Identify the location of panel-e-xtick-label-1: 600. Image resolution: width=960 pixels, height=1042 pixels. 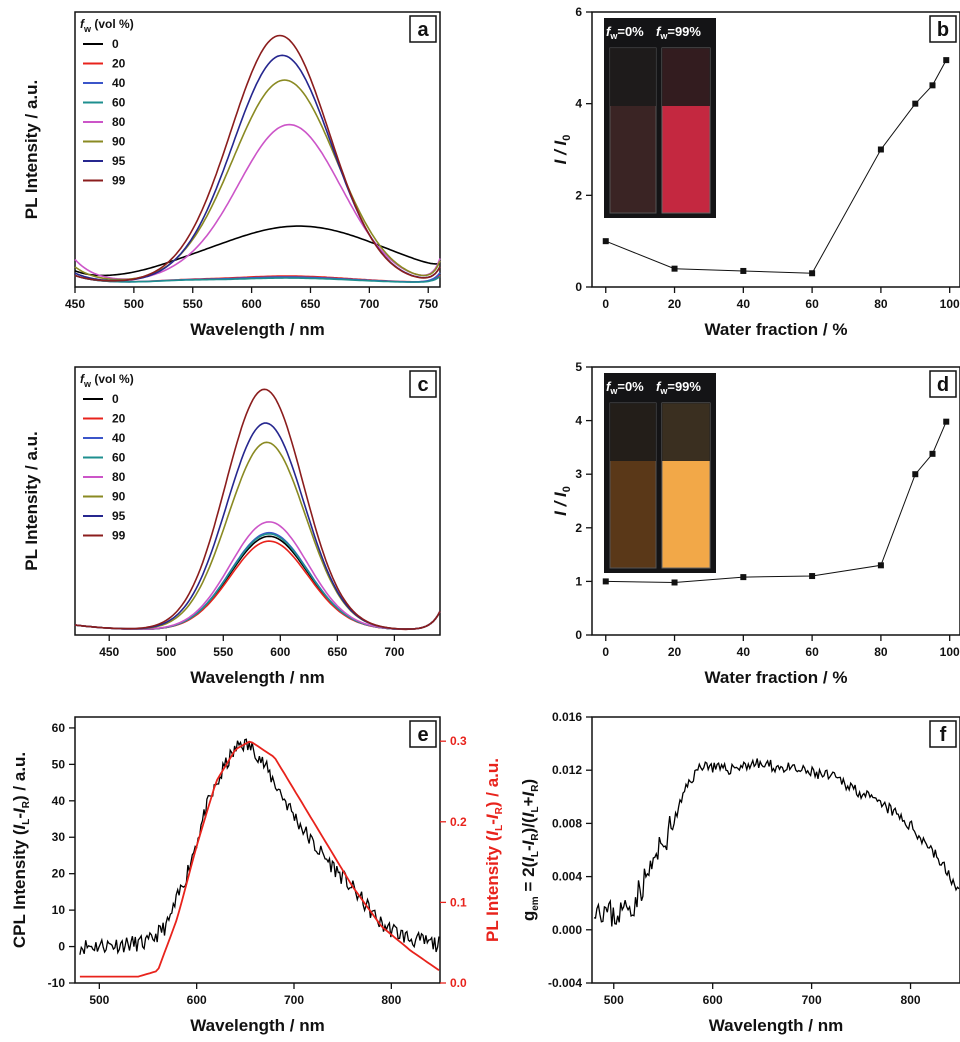
(197, 1000).